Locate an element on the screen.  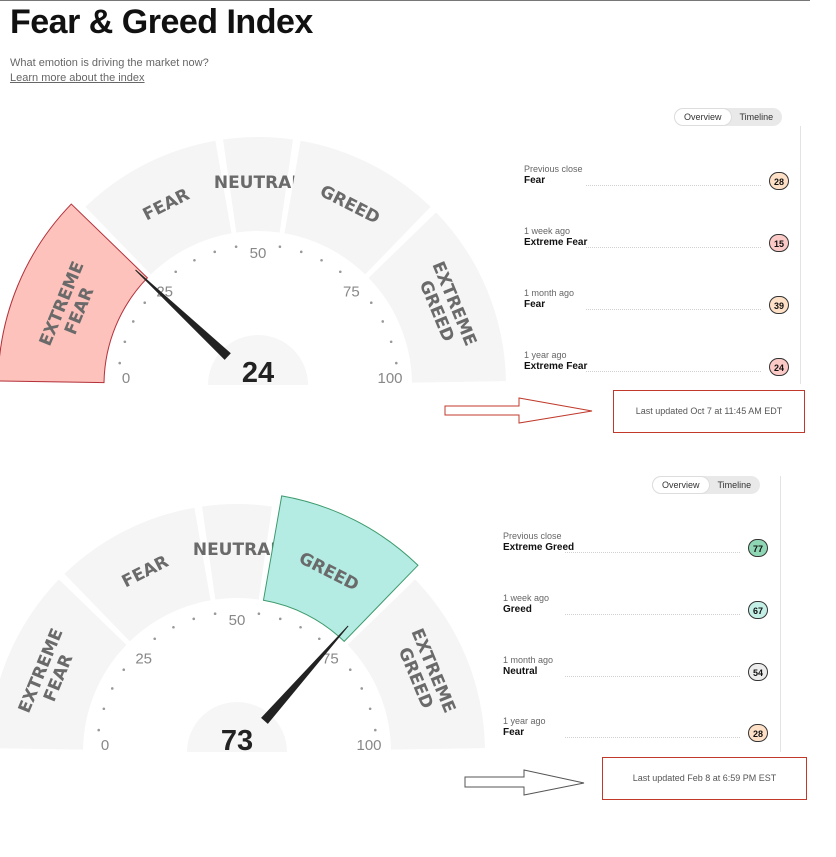
learn-more-link: Learn more about the index is located at coordinates (77, 78).